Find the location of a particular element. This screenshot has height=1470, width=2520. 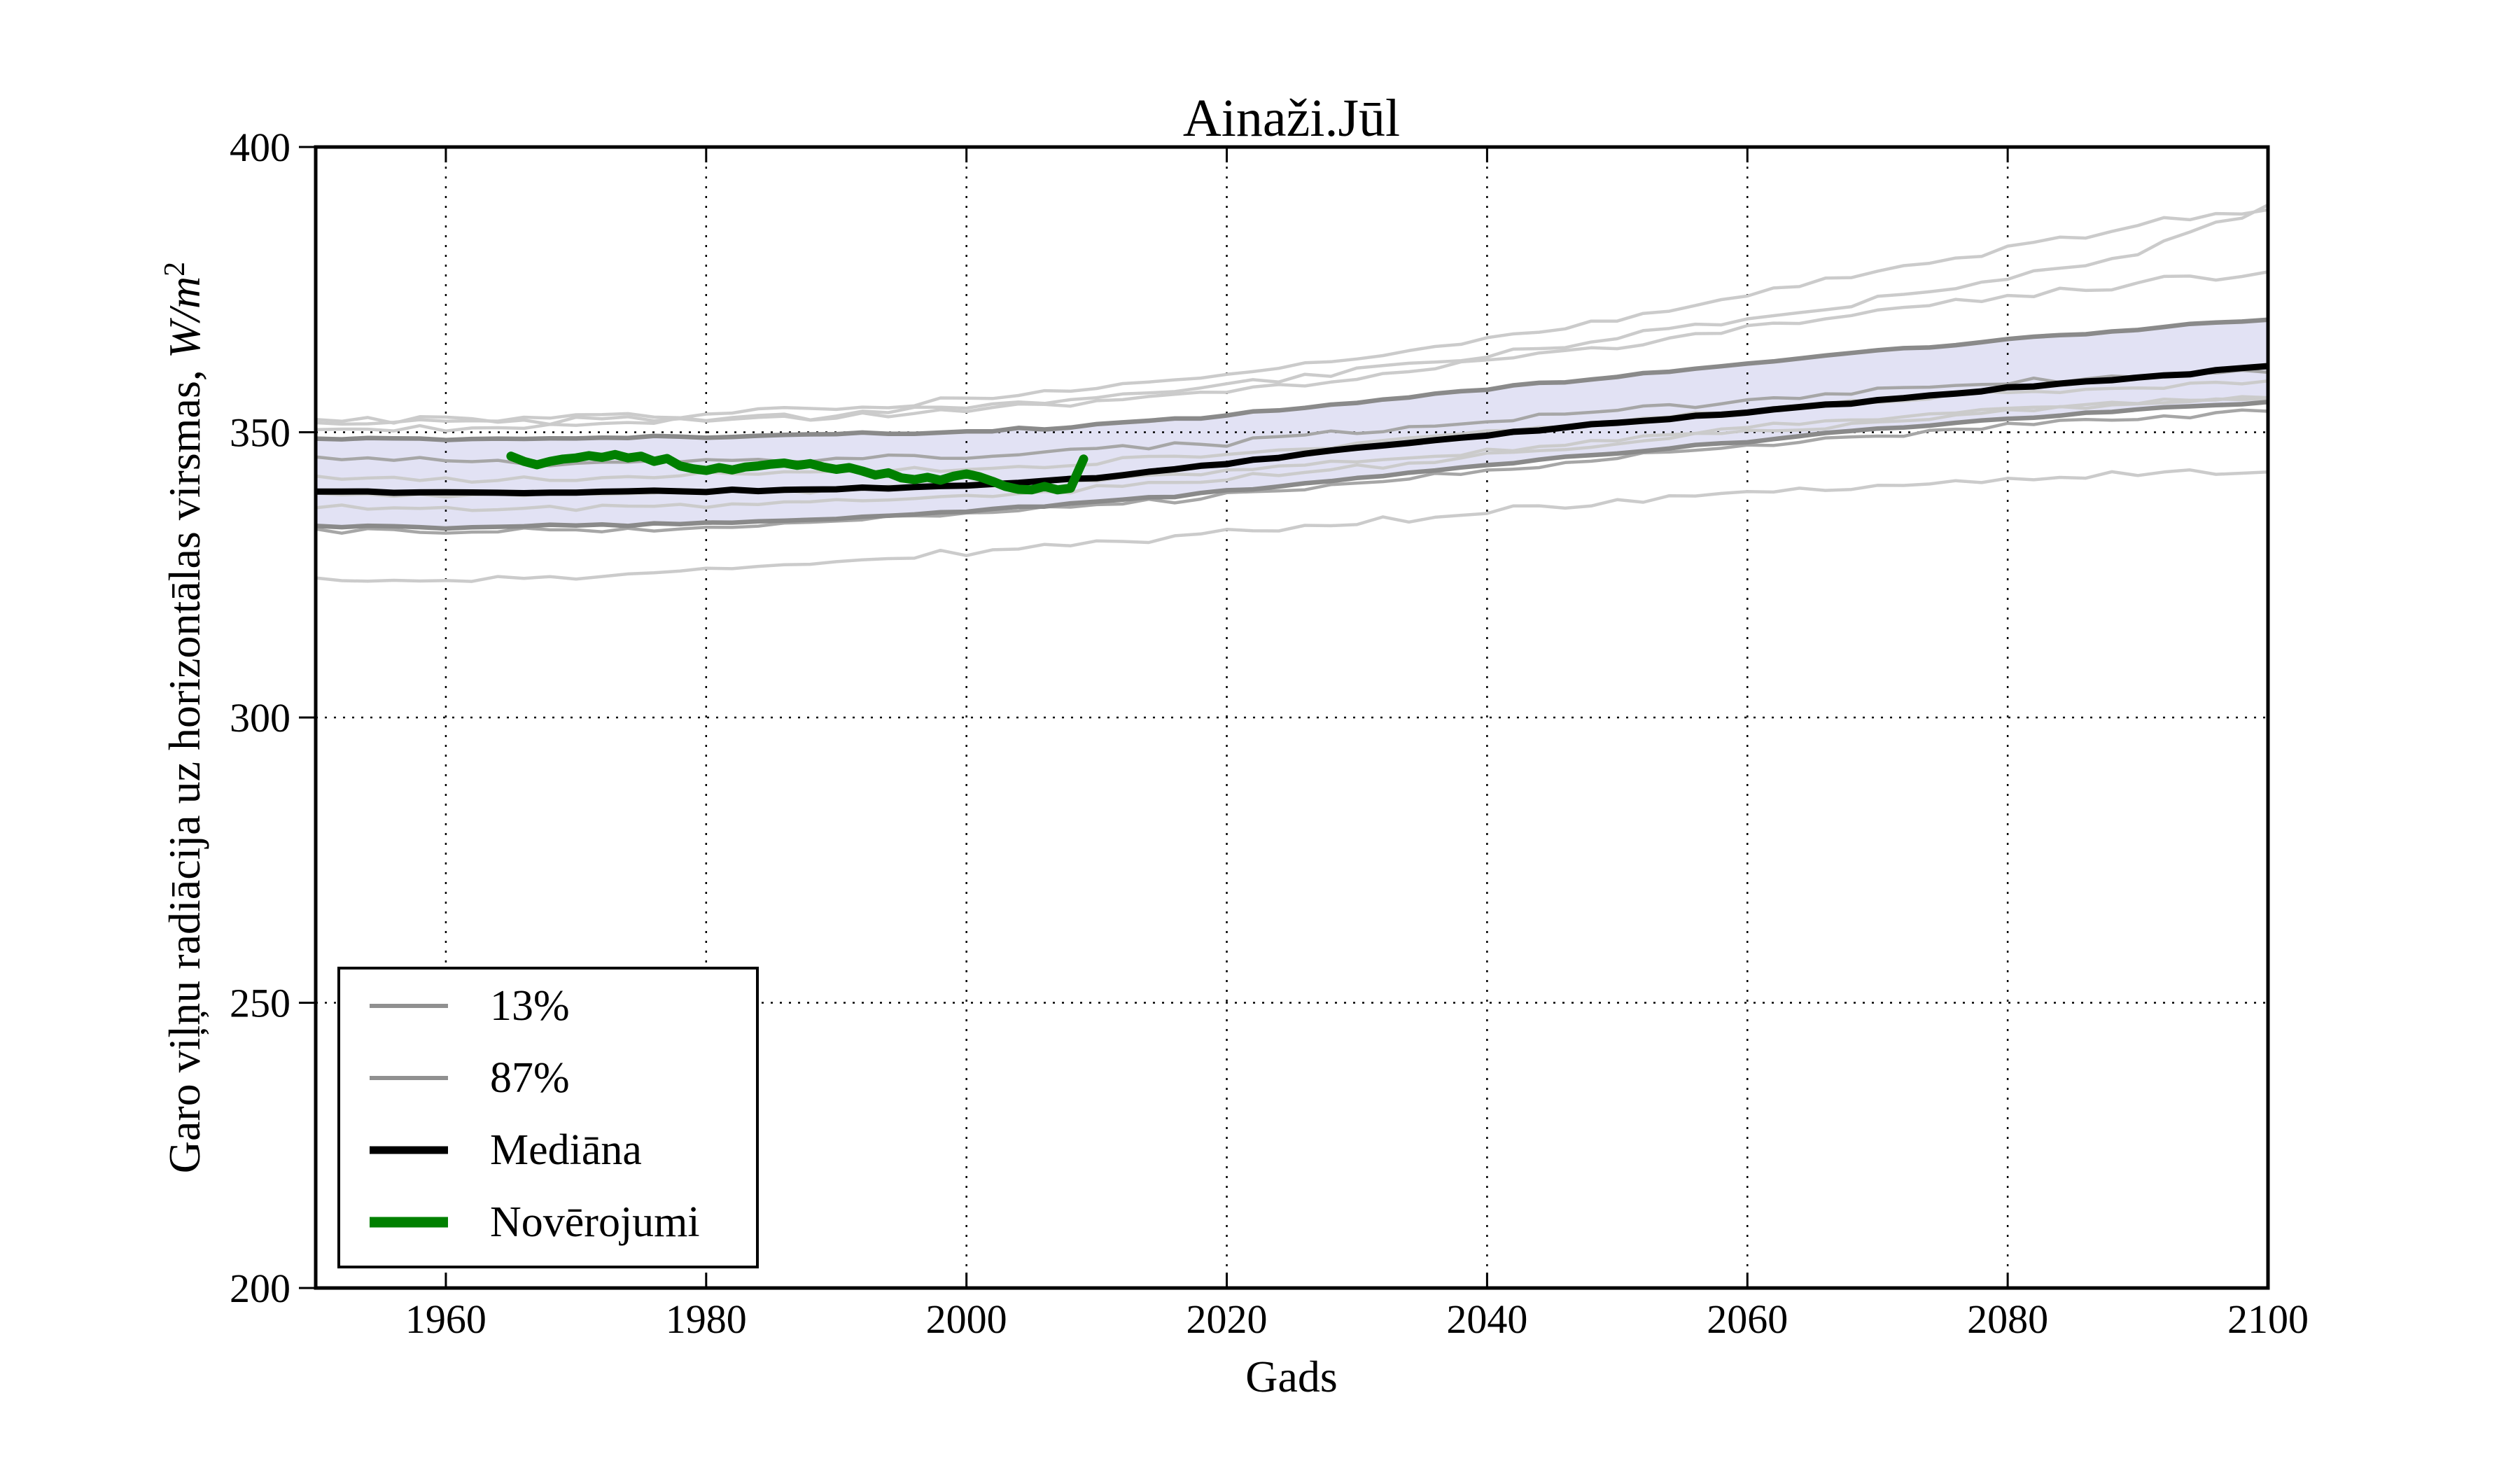

legend-item-87pct: 87% is located at coordinates (470, 1078).